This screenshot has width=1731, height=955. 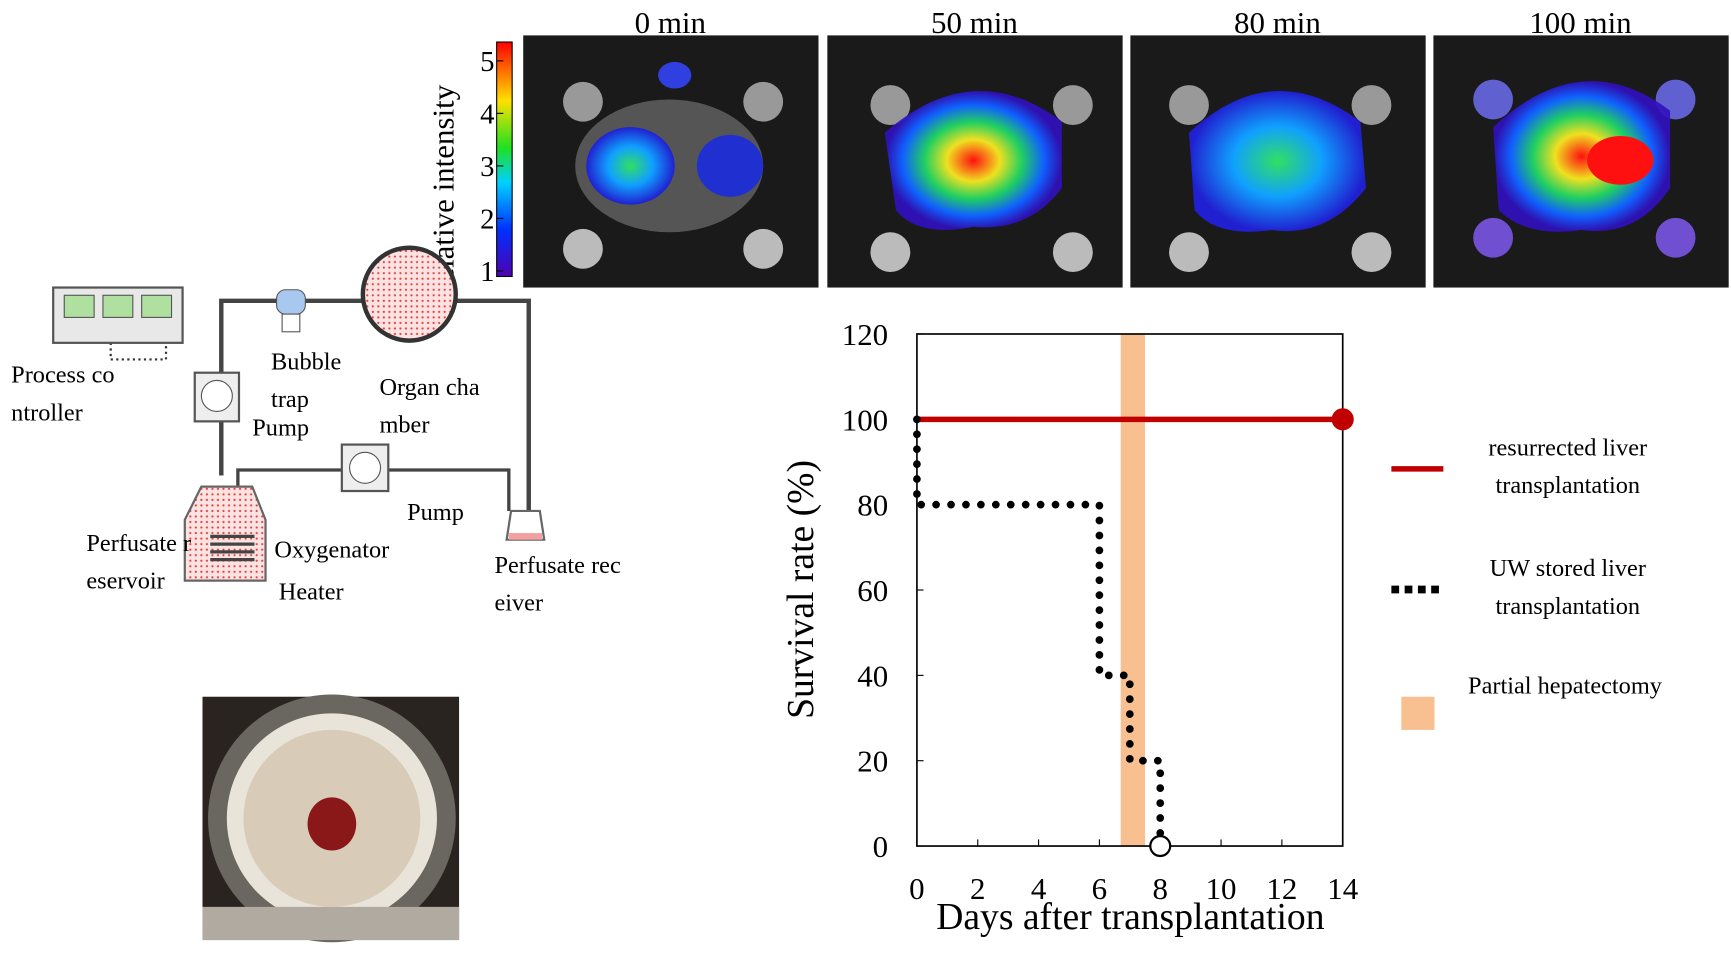 I want to click on image-label: 50 min, so click(x=974, y=22).